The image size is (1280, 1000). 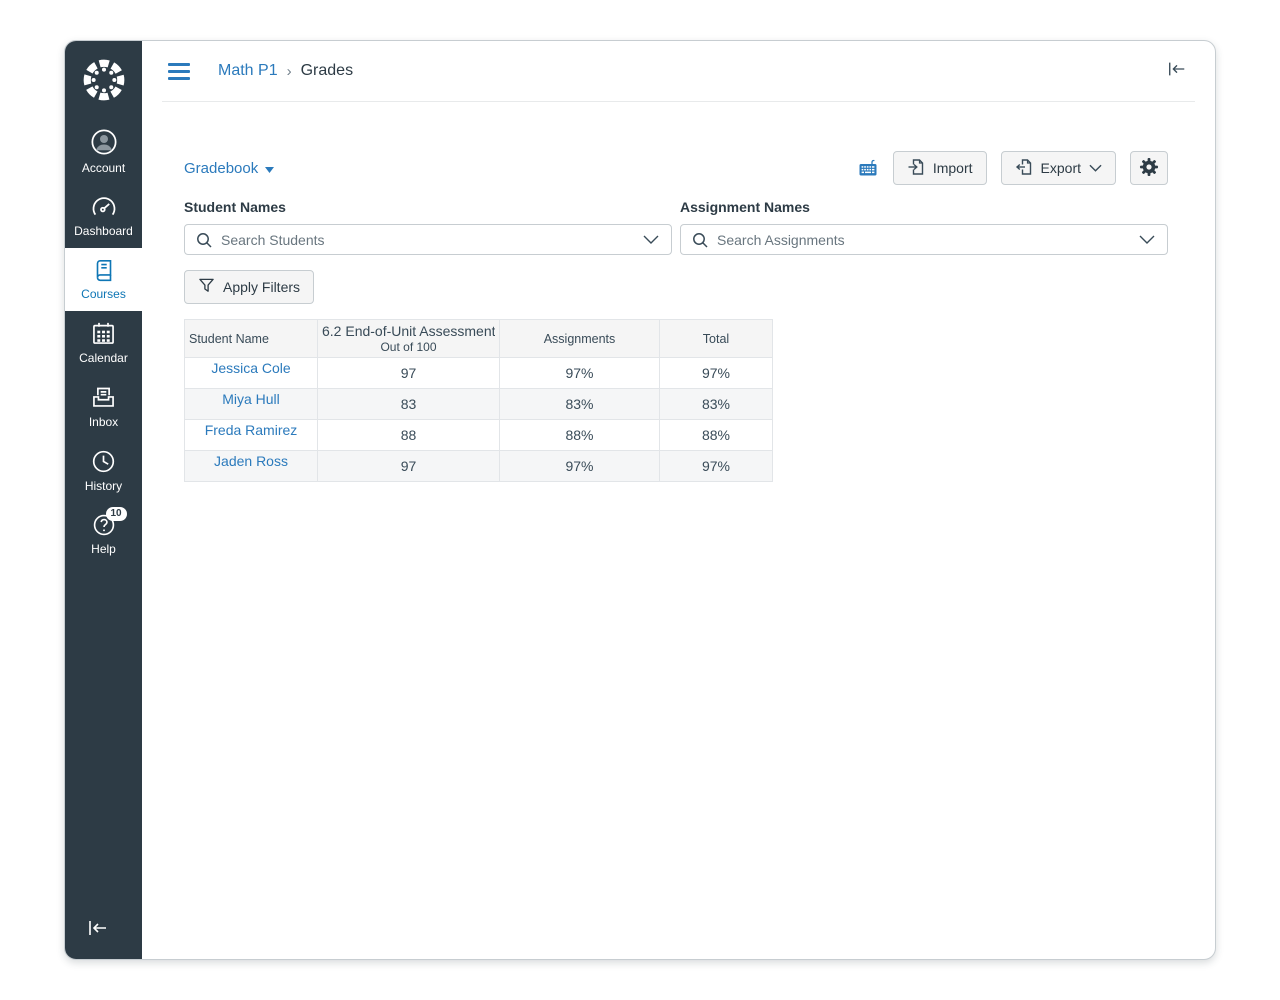 I want to click on table-row: Jessica Cole 97 97% 97%, so click(x=478, y=373).